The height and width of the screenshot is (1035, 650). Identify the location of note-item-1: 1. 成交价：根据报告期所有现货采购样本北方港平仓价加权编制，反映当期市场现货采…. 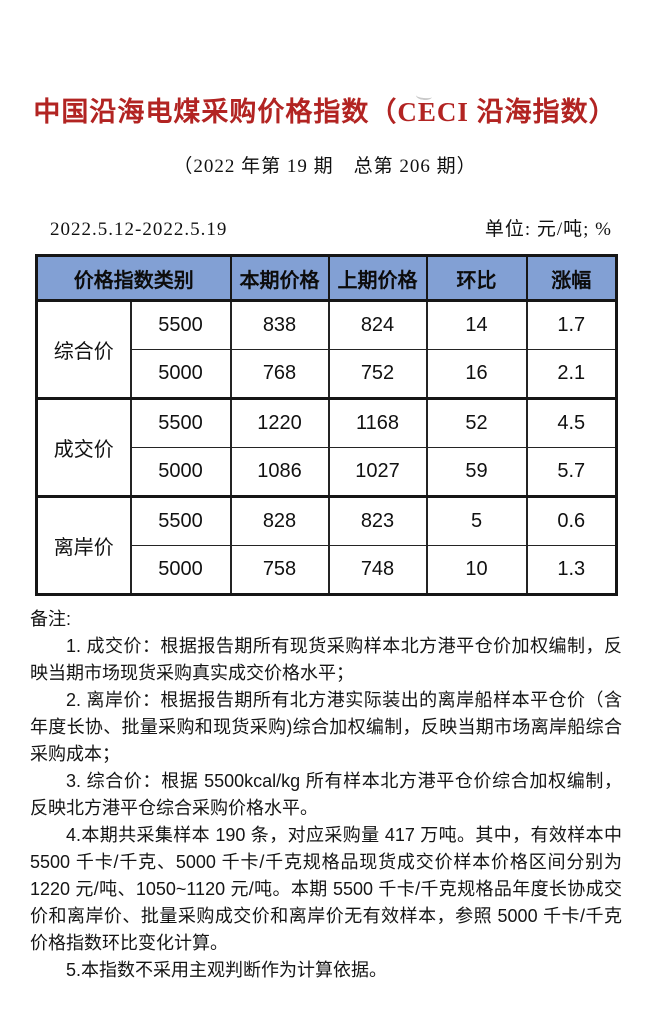
(326, 659).